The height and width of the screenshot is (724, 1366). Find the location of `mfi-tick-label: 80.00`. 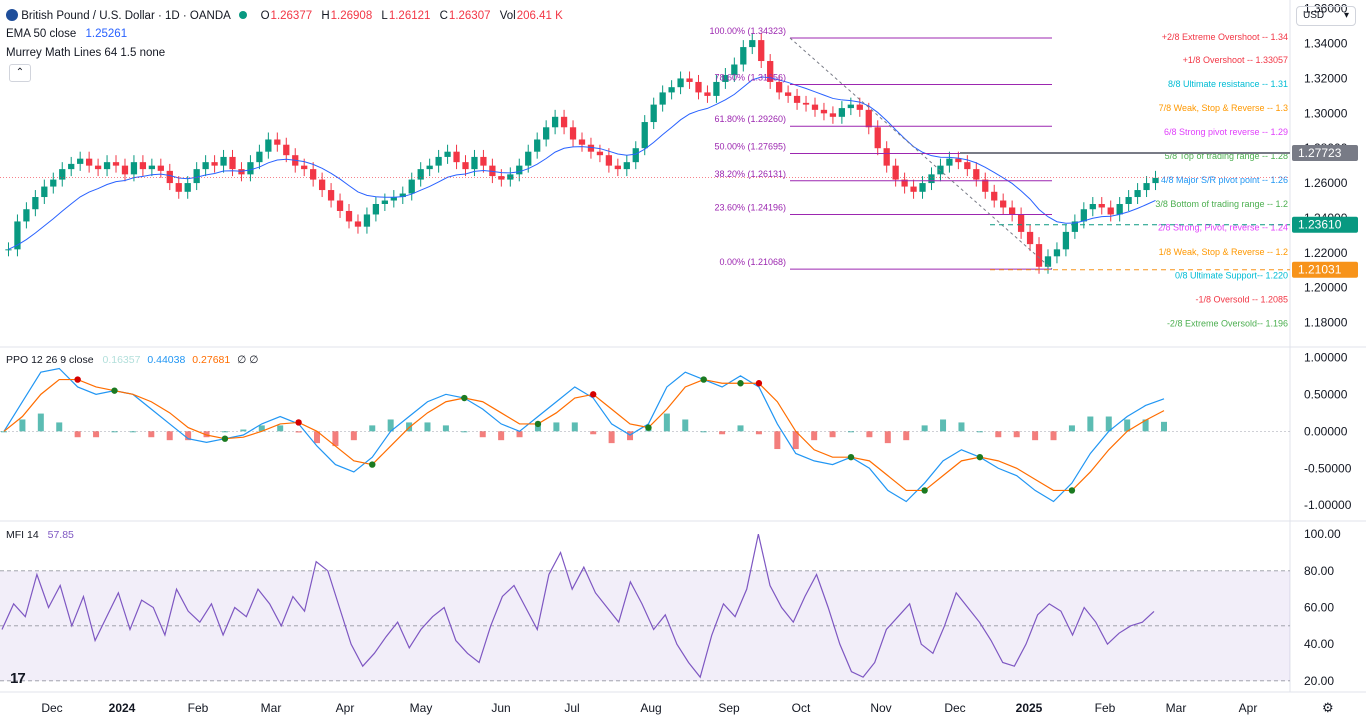

mfi-tick-label: 80.00 is located at coordinates (1319, 571).